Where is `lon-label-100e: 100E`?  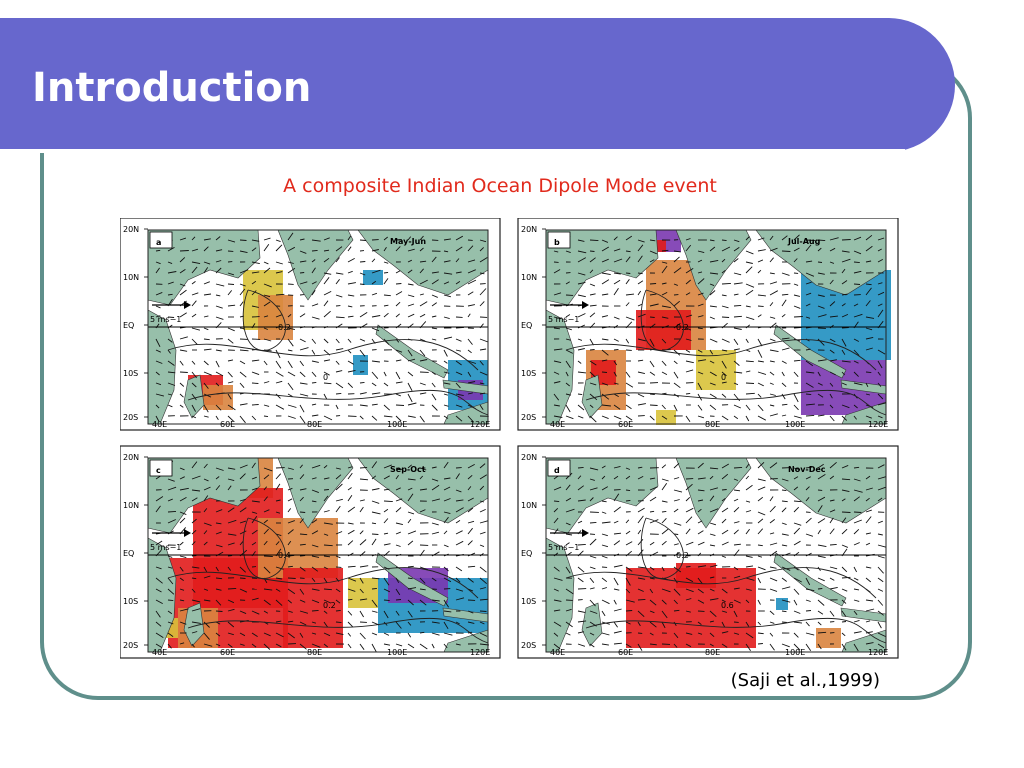
lon-label-100e: 100E is located at coordinates (795, 424).